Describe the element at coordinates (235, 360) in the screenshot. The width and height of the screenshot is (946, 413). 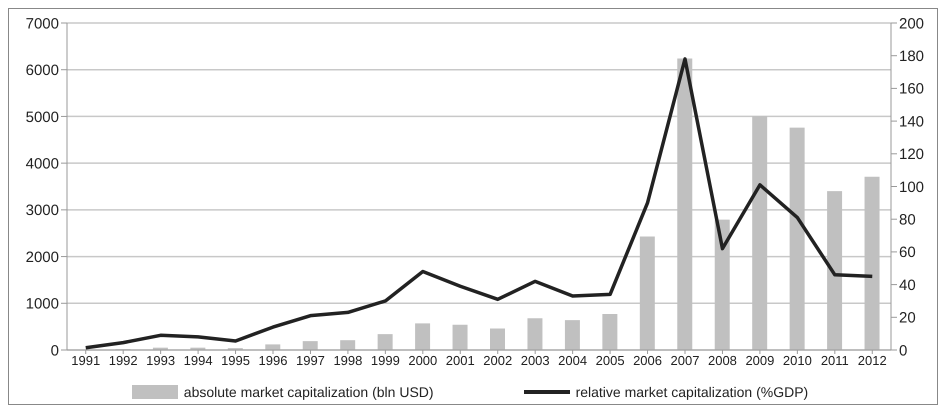
I see `x-tick-label: 1995` at that location.